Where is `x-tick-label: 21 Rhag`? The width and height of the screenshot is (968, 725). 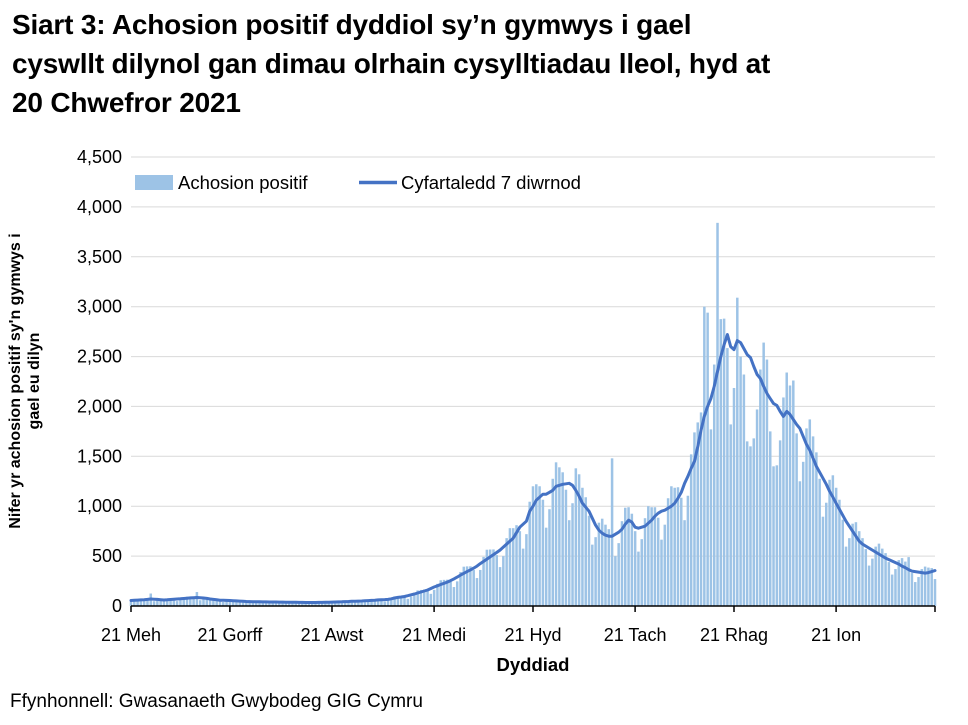 x-tick-label: 21 Rhag is located at coordinates (734, 635).